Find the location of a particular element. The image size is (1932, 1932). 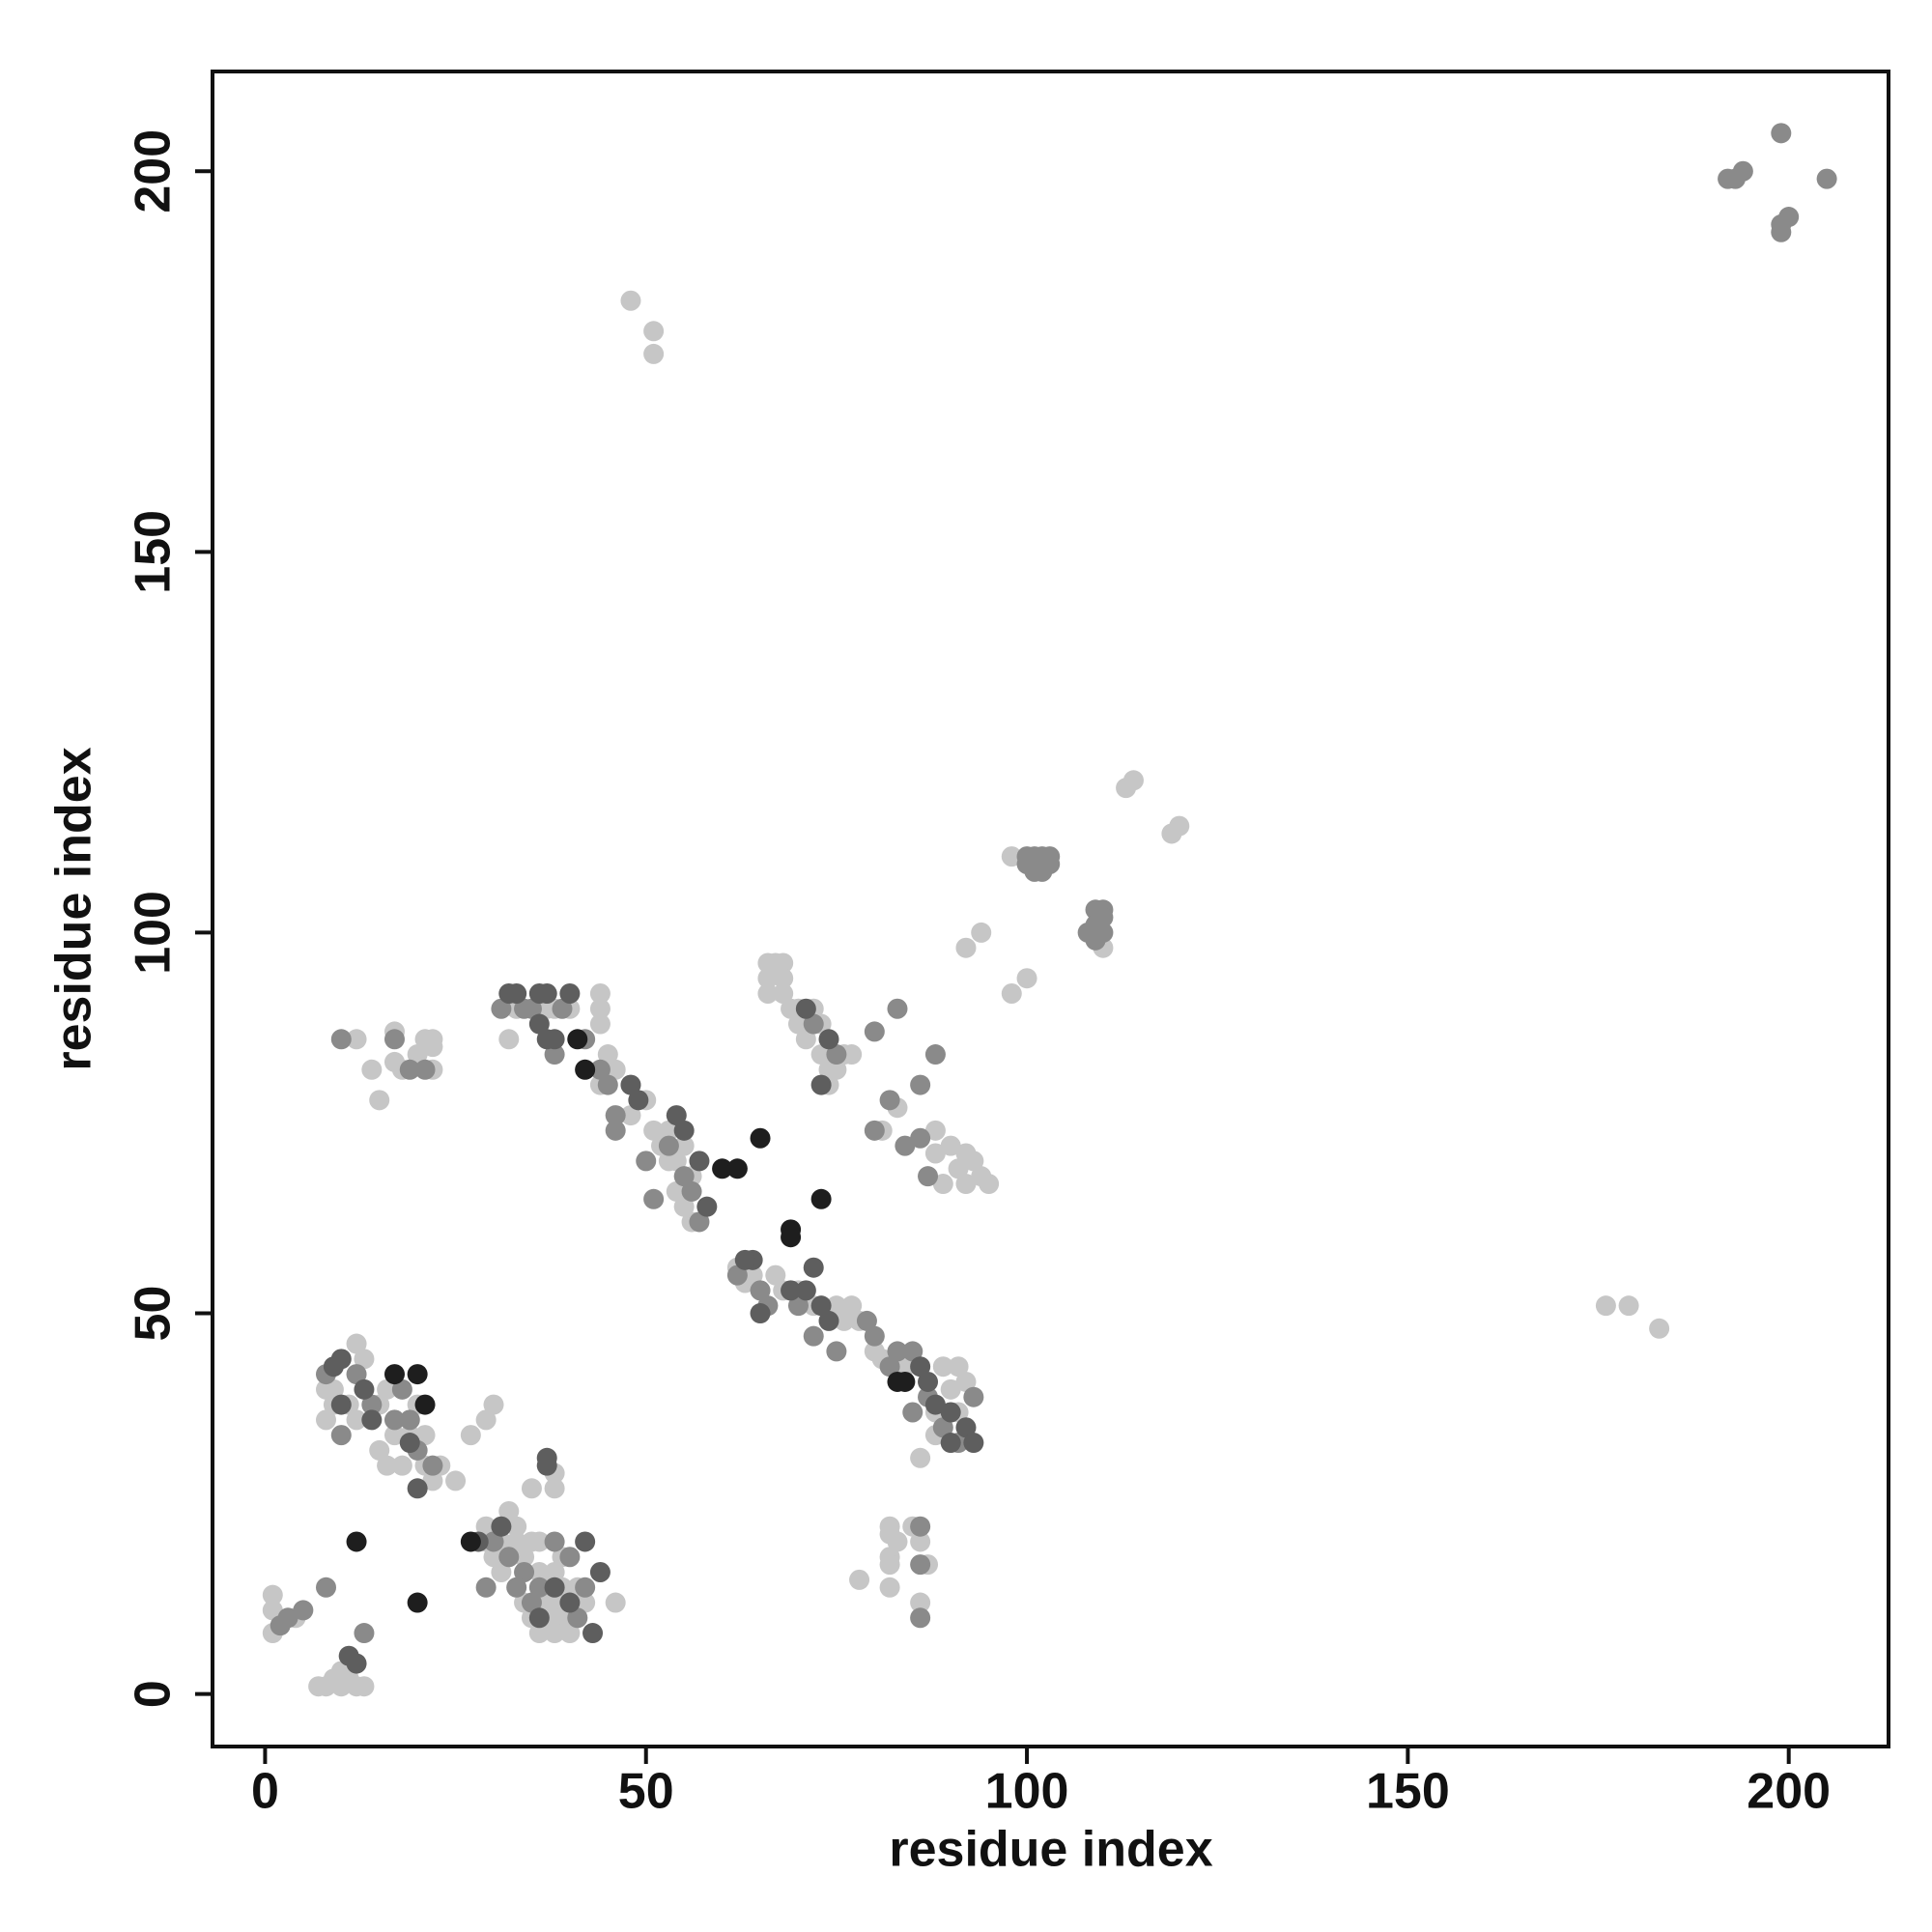

x-tick-label: 100 is located at coordinates (1027, 1792).